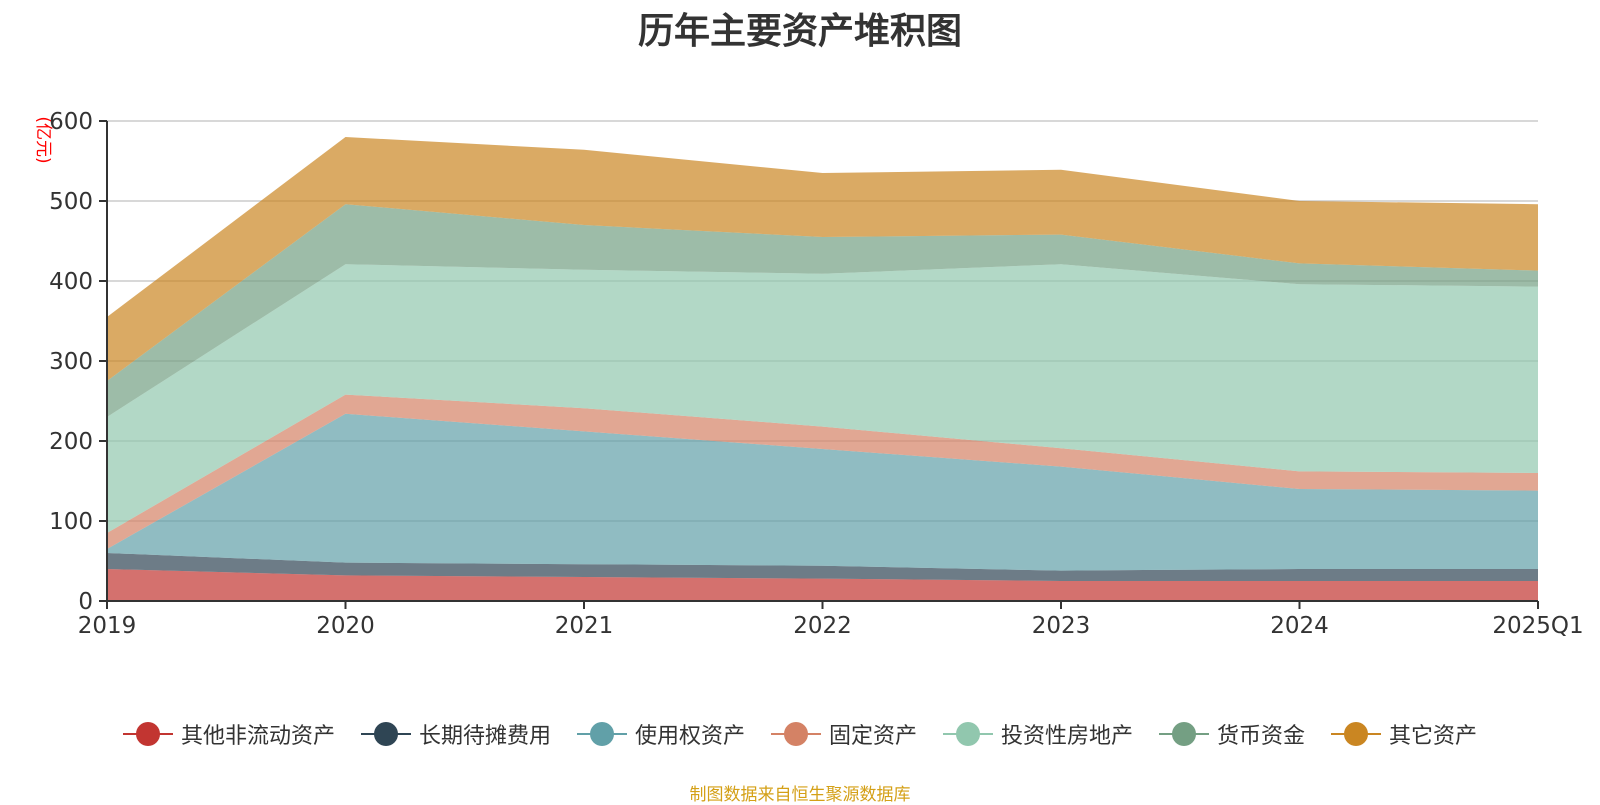 The image size is (1600, 805). Describe the element at coordinates (107, 626) in the screenshot. I see `x-tick-label: 2019` at that location.